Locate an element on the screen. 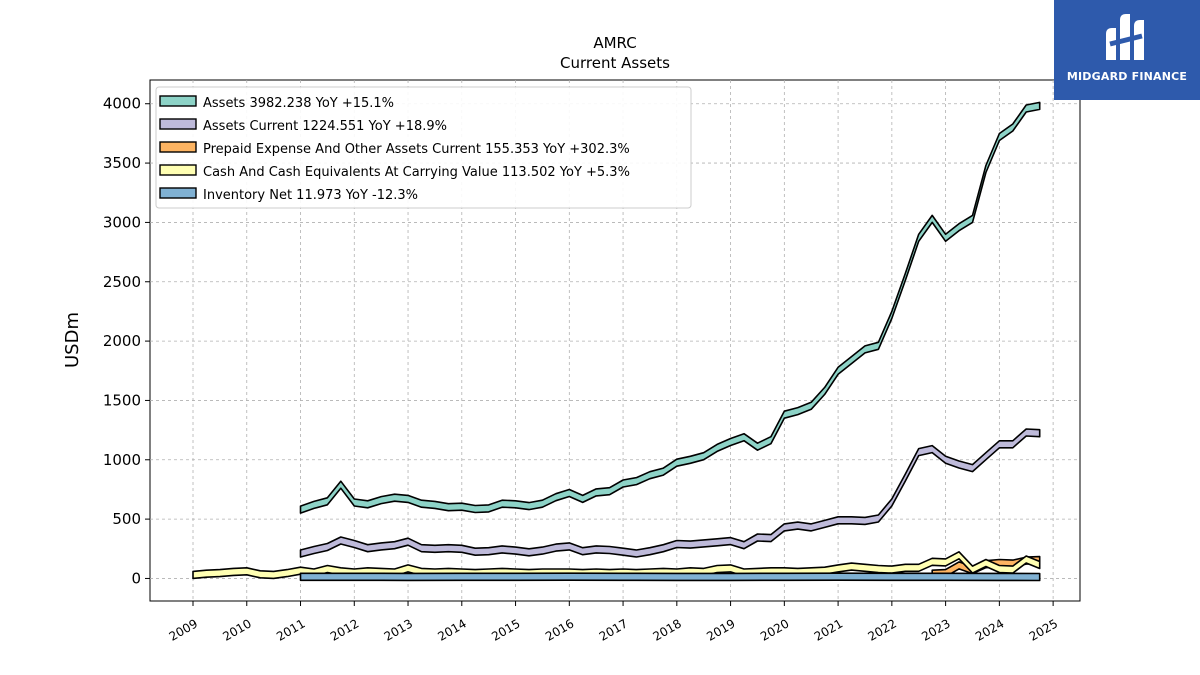 The image size is (1200, 675). brand-logo: MIDGARD FINANCE is located at coordinates (1127, 50).